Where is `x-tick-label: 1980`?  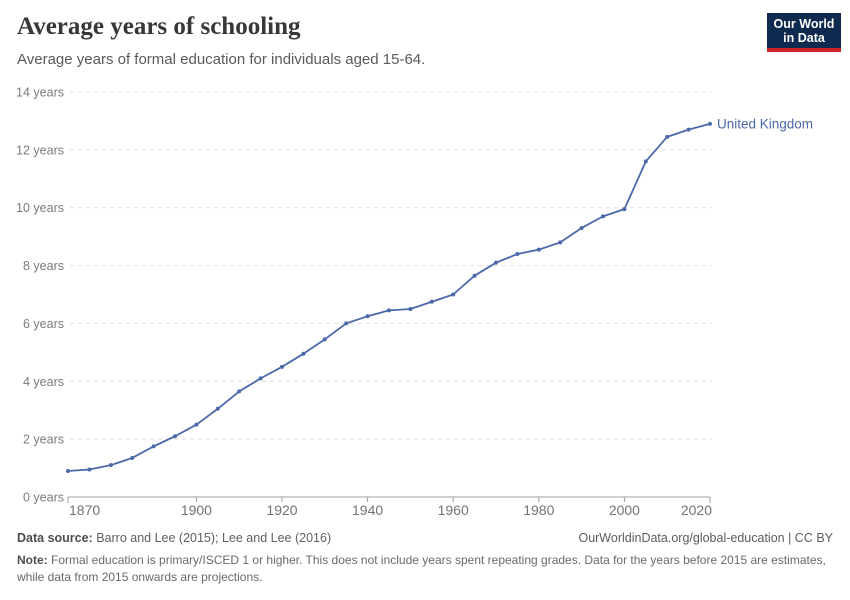 x-tick-label: 1980 is located at coordinates (538, 510).